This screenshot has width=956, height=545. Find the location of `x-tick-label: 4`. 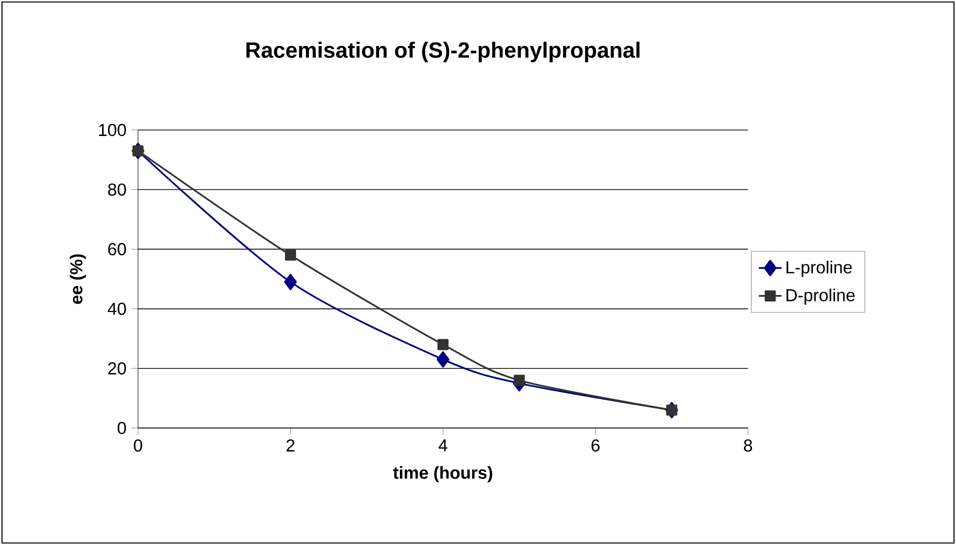

x-tick-label: 4 is located at coordinates (443, 445).